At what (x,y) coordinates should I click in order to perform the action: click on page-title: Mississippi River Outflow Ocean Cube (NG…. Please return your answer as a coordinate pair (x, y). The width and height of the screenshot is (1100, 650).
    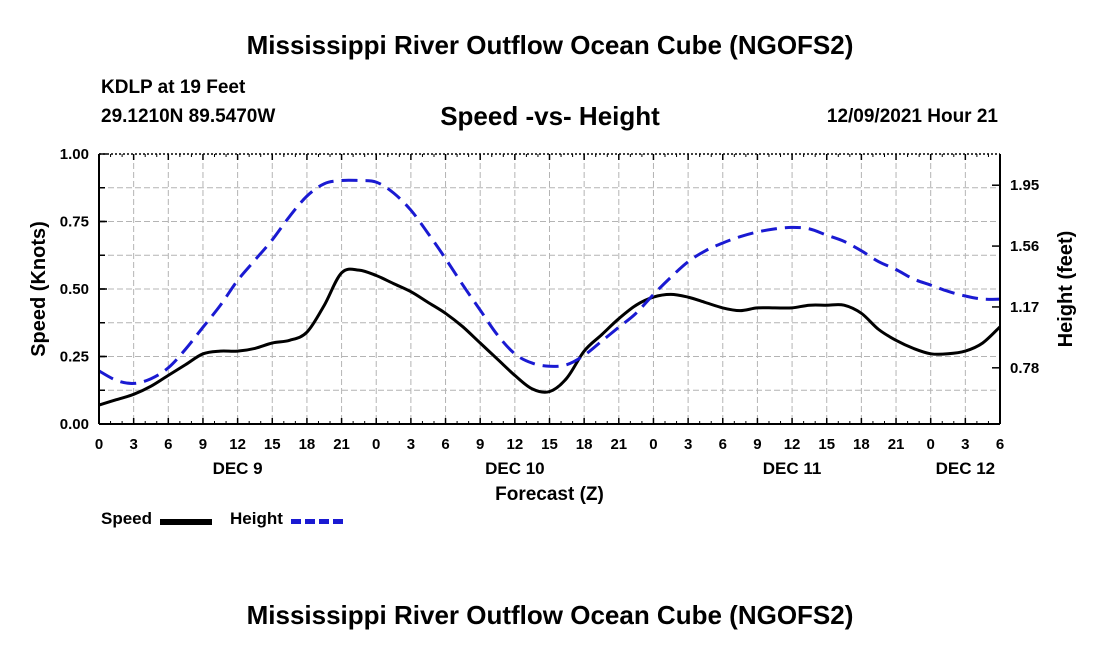
    Looking at the image, I should click on (550, 45).